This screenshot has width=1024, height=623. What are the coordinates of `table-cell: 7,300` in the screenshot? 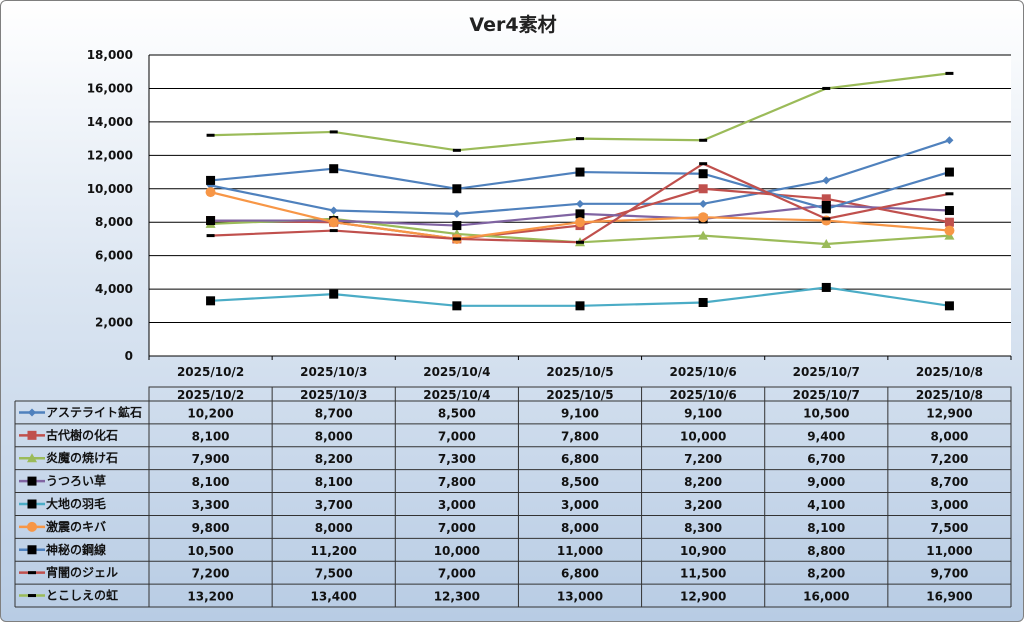 It's located at (457, 459).